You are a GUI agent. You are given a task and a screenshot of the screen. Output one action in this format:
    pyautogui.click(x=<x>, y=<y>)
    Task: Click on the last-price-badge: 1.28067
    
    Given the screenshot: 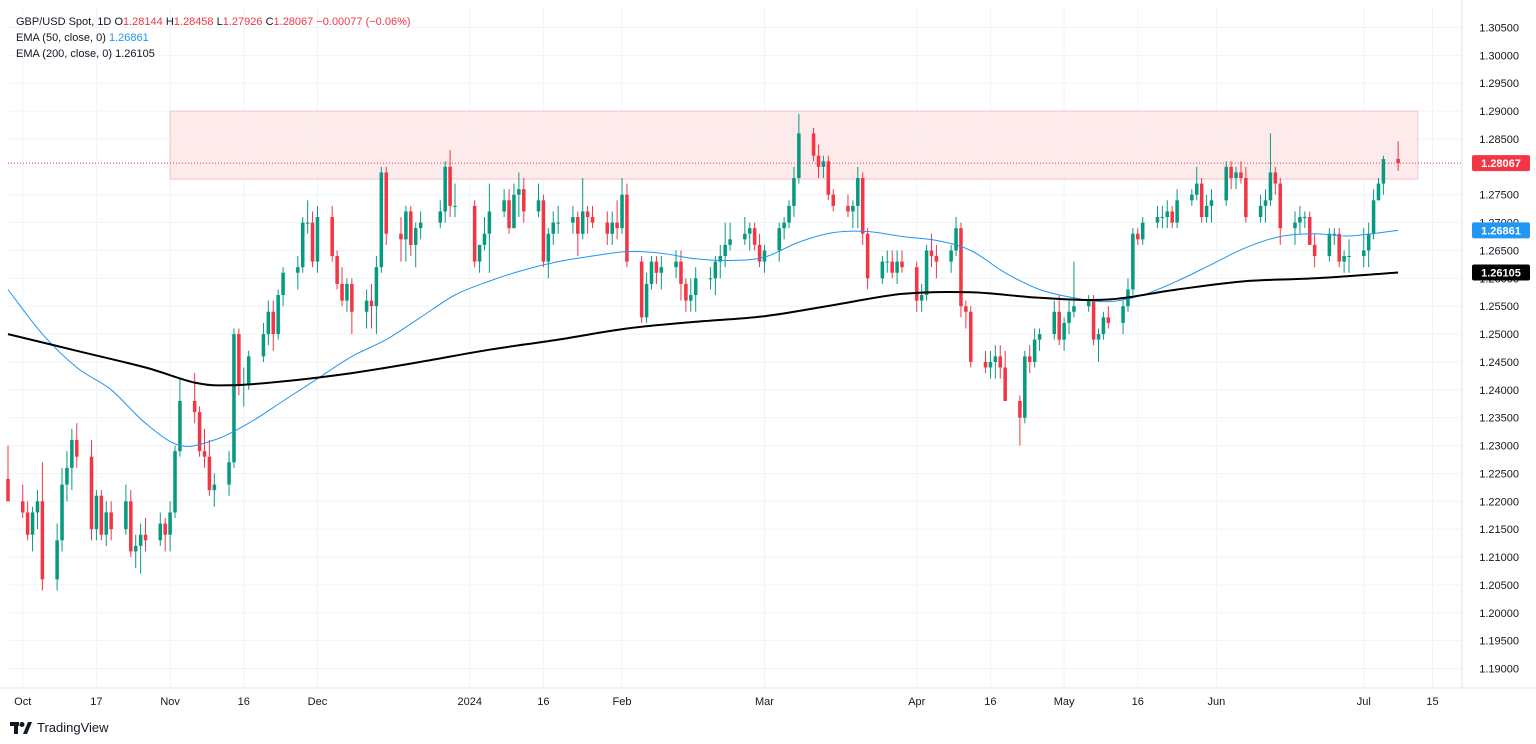 What is the action you would take?
    pyautogui.click(x=1501, y=163)
    